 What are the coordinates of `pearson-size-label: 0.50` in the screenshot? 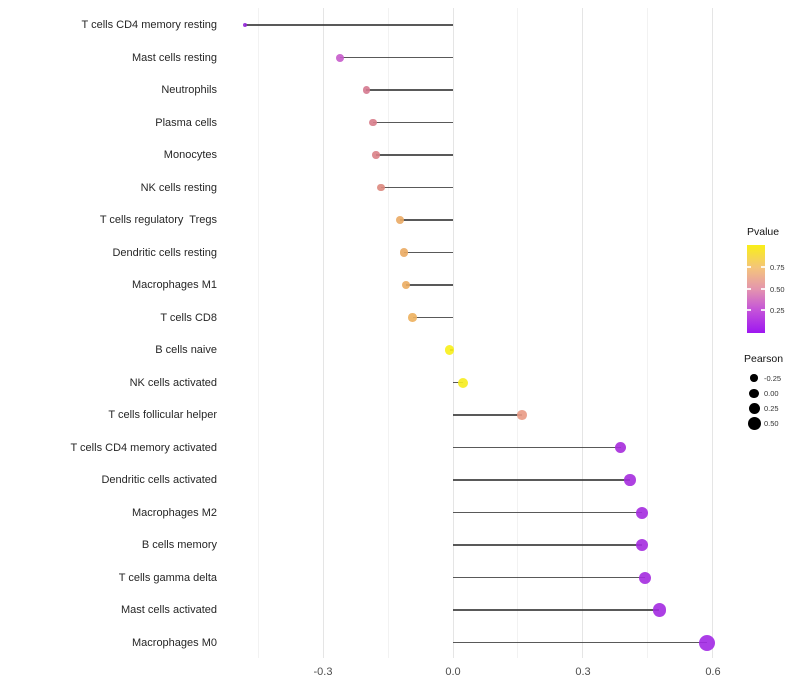 It's located at (771, 424).